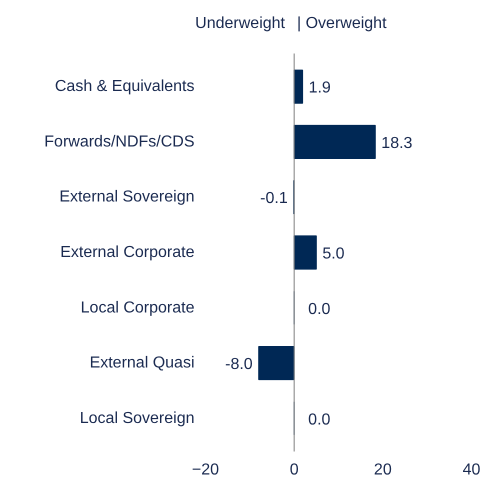  I want to click on y-tick-label: External Quasi, so click(142, 363).